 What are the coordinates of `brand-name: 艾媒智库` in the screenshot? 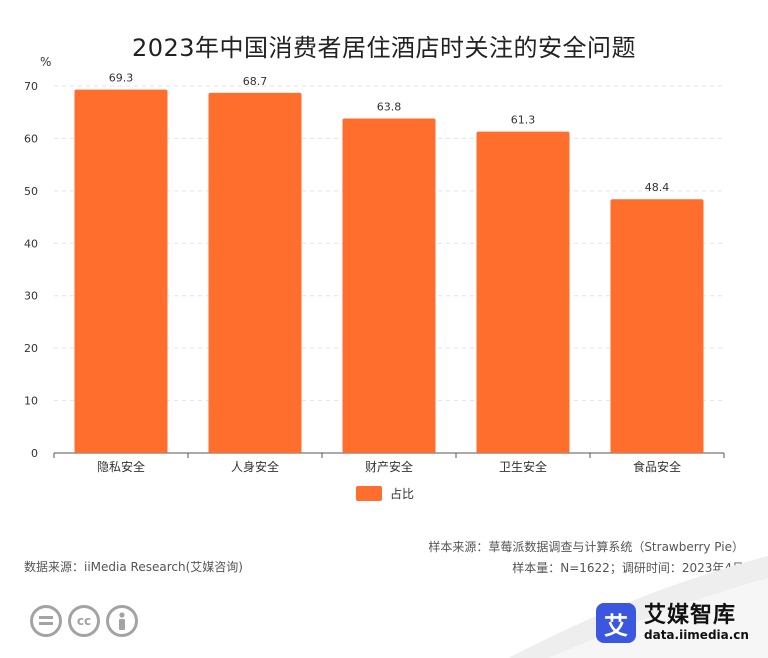 It's located at (690, 616).